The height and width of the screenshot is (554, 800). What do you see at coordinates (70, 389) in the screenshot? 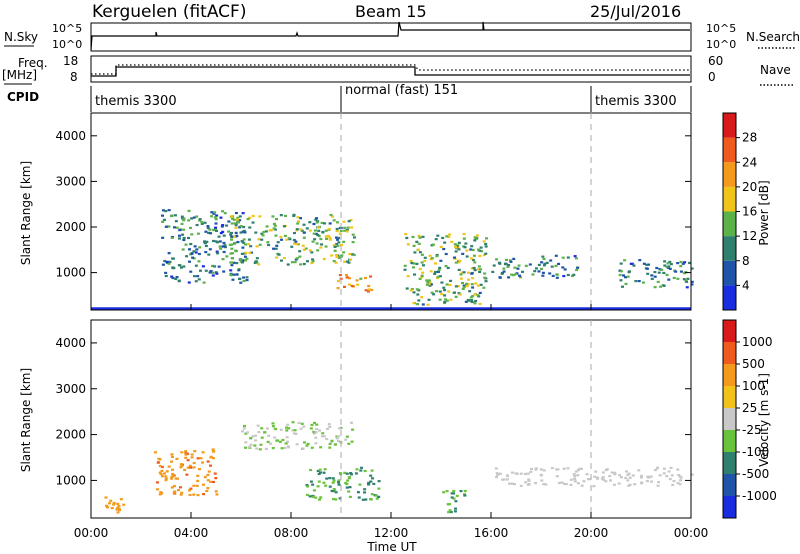
I see `y-tick-label: 3000` at bounding box center [70, 389].